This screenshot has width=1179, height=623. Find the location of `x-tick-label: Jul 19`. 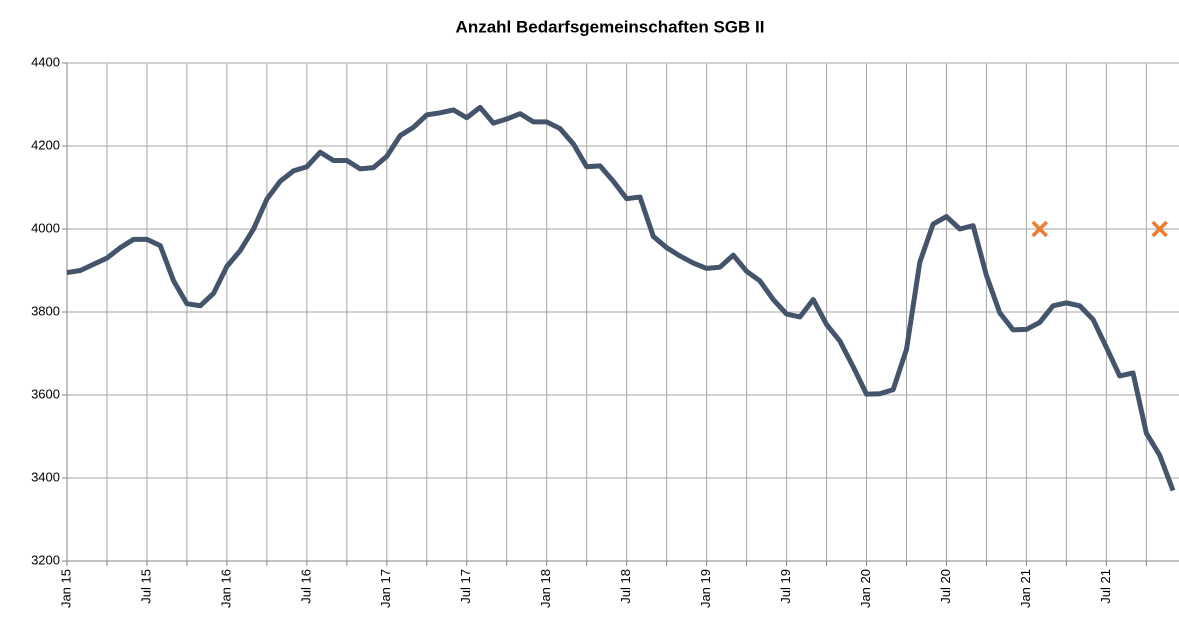

x-tick-label: Jul 19 is located at coordinates (785, 586).